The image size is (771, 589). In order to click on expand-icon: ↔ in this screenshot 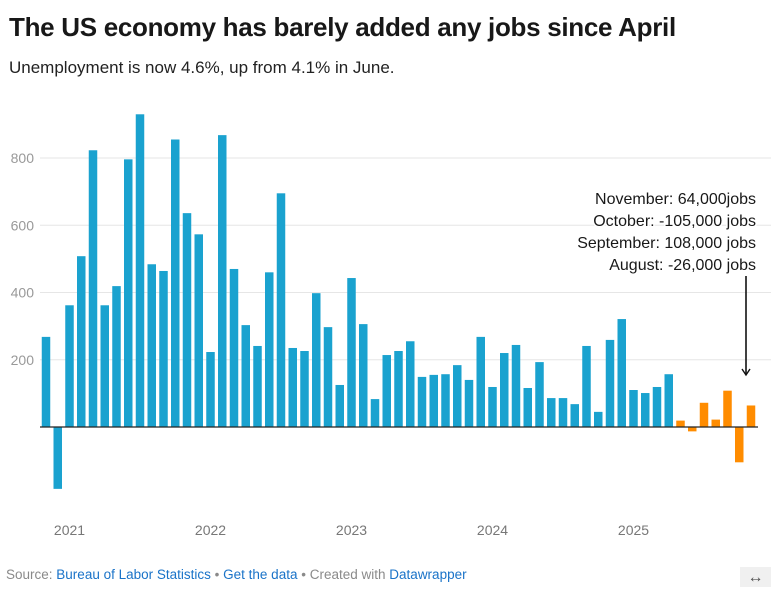, I will do `click(755, 577)`.